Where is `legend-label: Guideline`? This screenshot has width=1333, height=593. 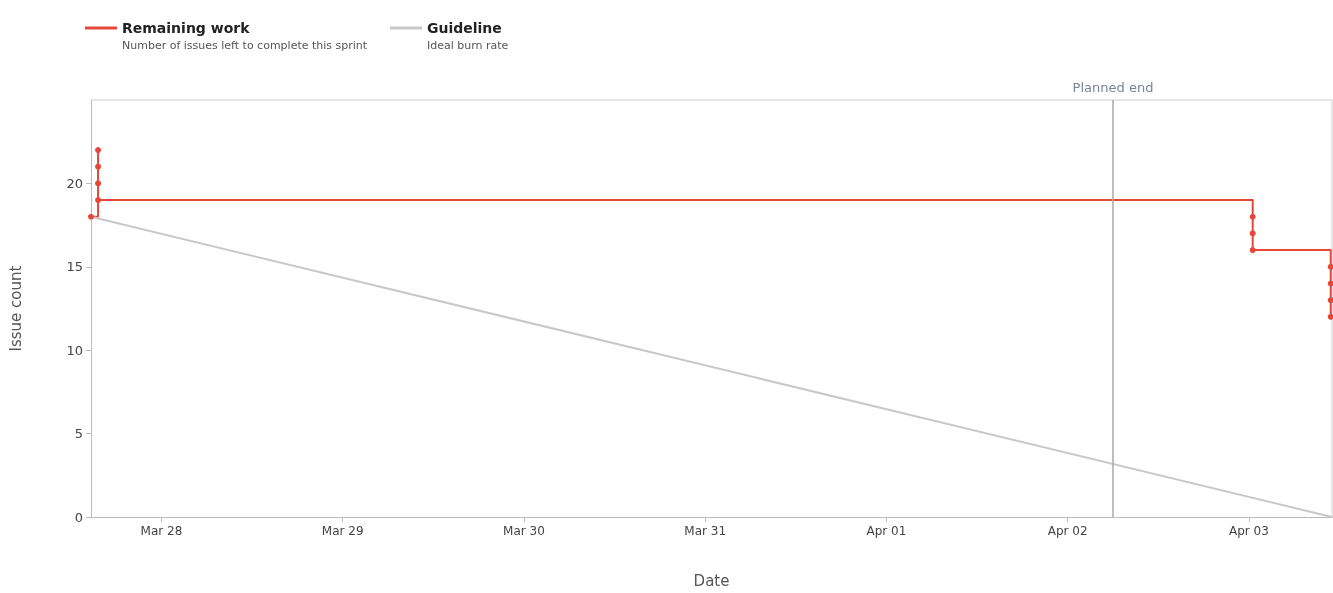 legend-label: Guideline is located at coordinates (464, 28).